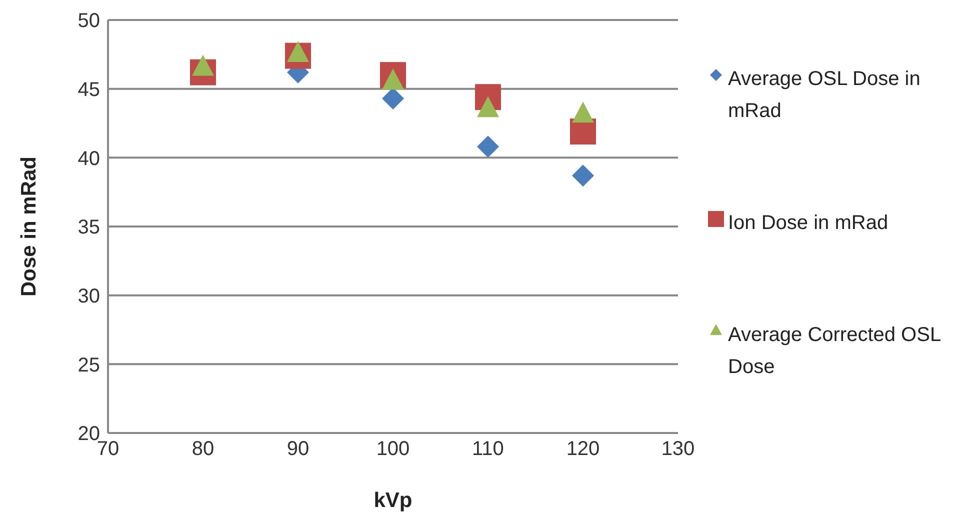 The height and width of the screenshot is (531, 977). What do you see at coordinates (835, 351) in the screenshot?
I see `legend-label: Average Corrected OSL Dose` at bounding box center [835, 351].